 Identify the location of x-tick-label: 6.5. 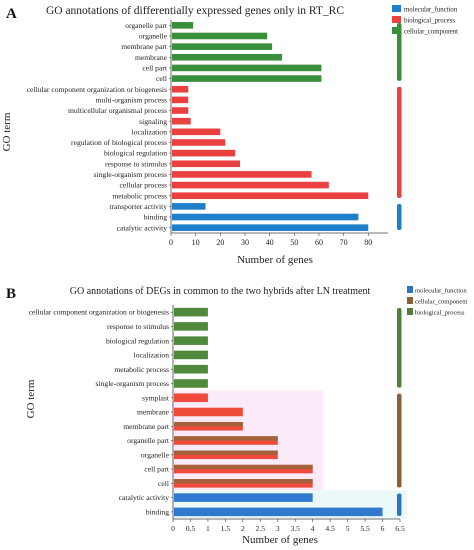
(400, 528).